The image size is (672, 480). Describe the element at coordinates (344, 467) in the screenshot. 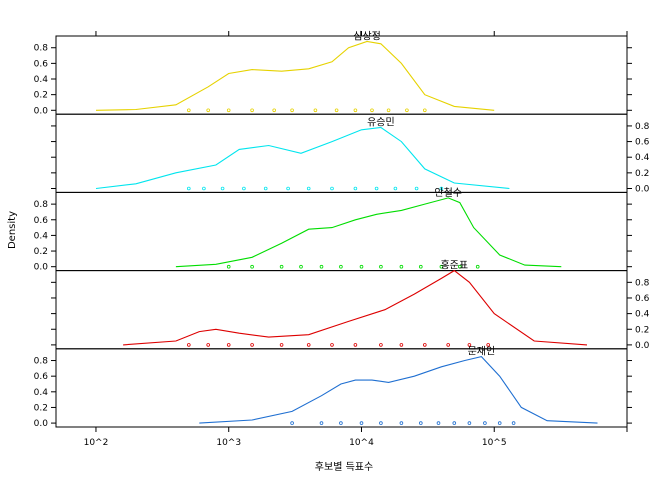

I see `x-axis-label: 후보별 득표수` at that location.